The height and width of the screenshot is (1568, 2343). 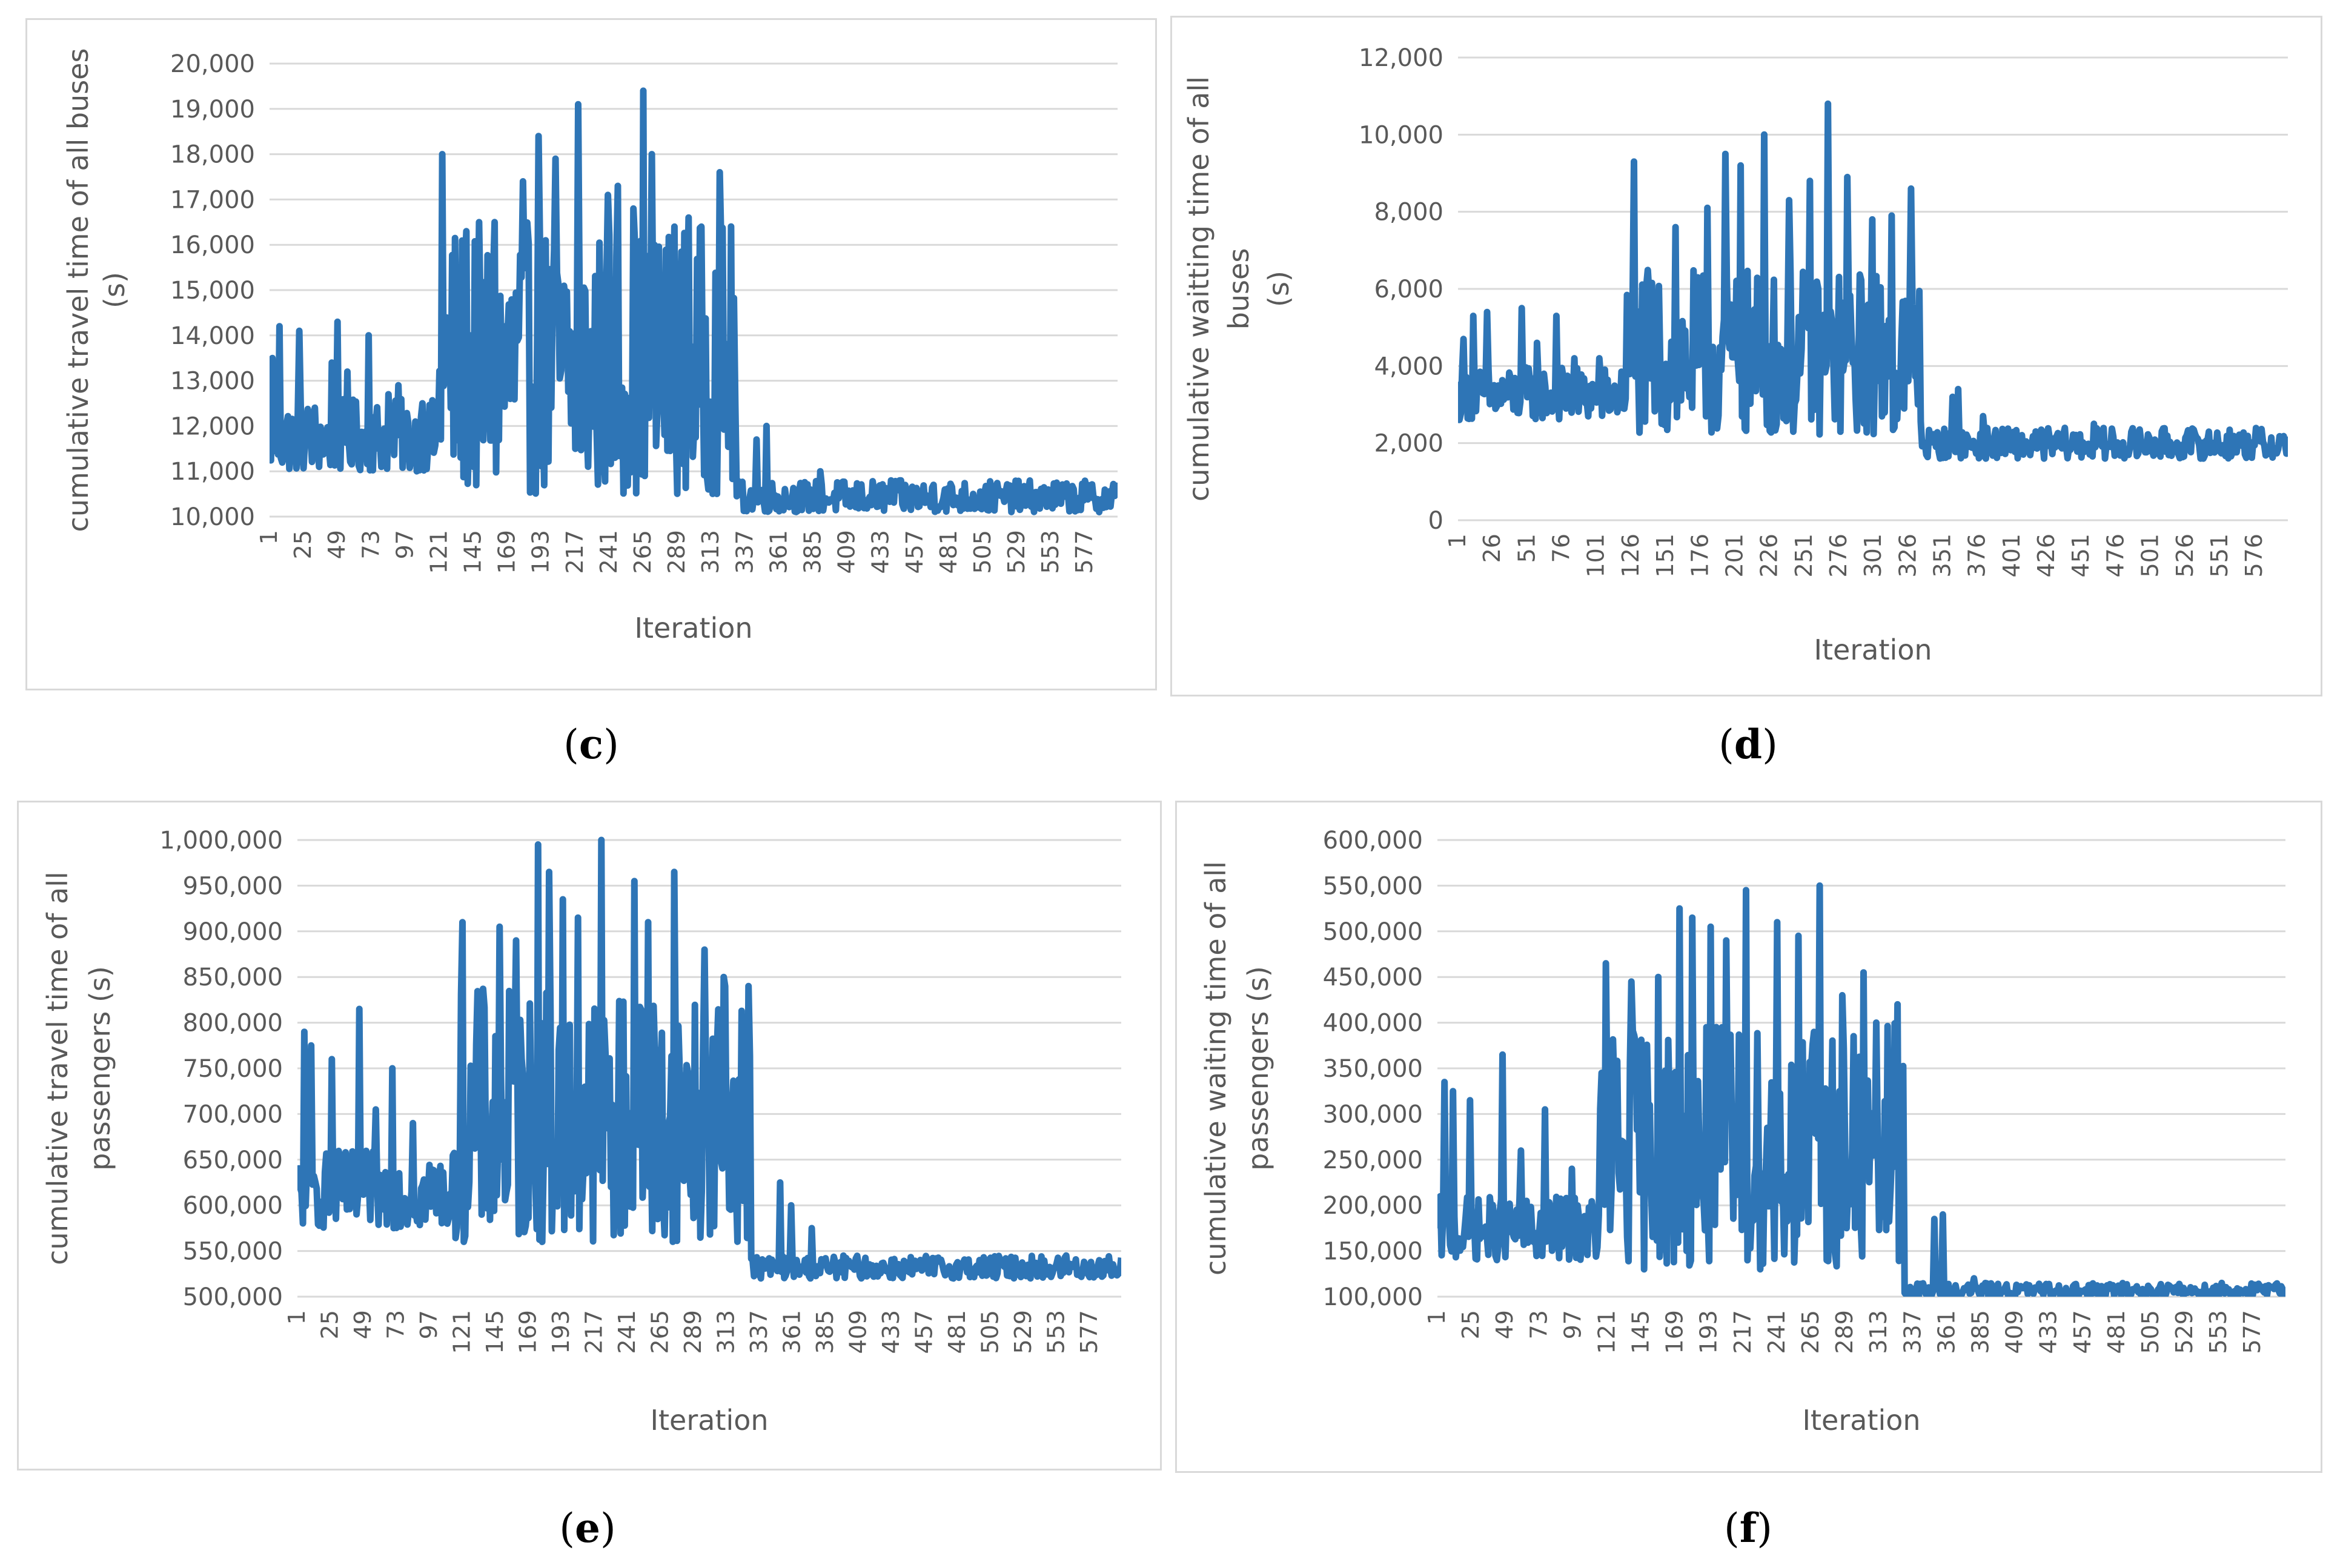 What do you see at coordinates (212, 110) in the screenshot?
I see `y-tick-label: 19,000` at bounding box center [212, 110].